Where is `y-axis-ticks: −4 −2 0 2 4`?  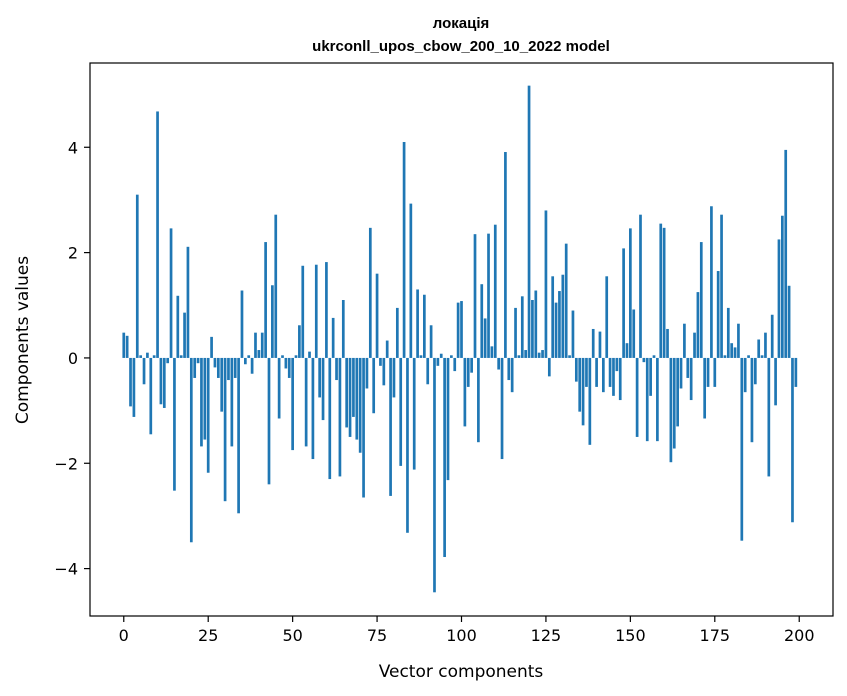
y-axis-ticks: −4 −2 0 2 4 is located at coordinates (72, 358).